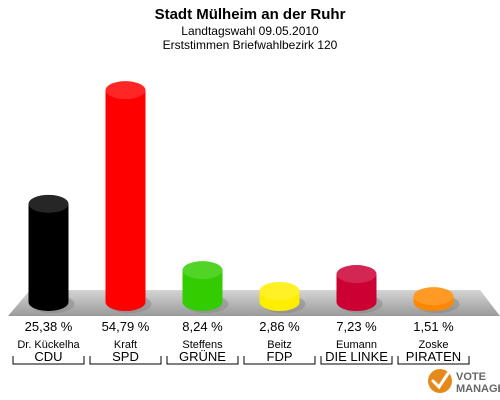 The image size is (500, 400). What do you see at coordinates (48, 356) in the screenshot?
I see `party-label: CDU` at bounding box center [48, 356].